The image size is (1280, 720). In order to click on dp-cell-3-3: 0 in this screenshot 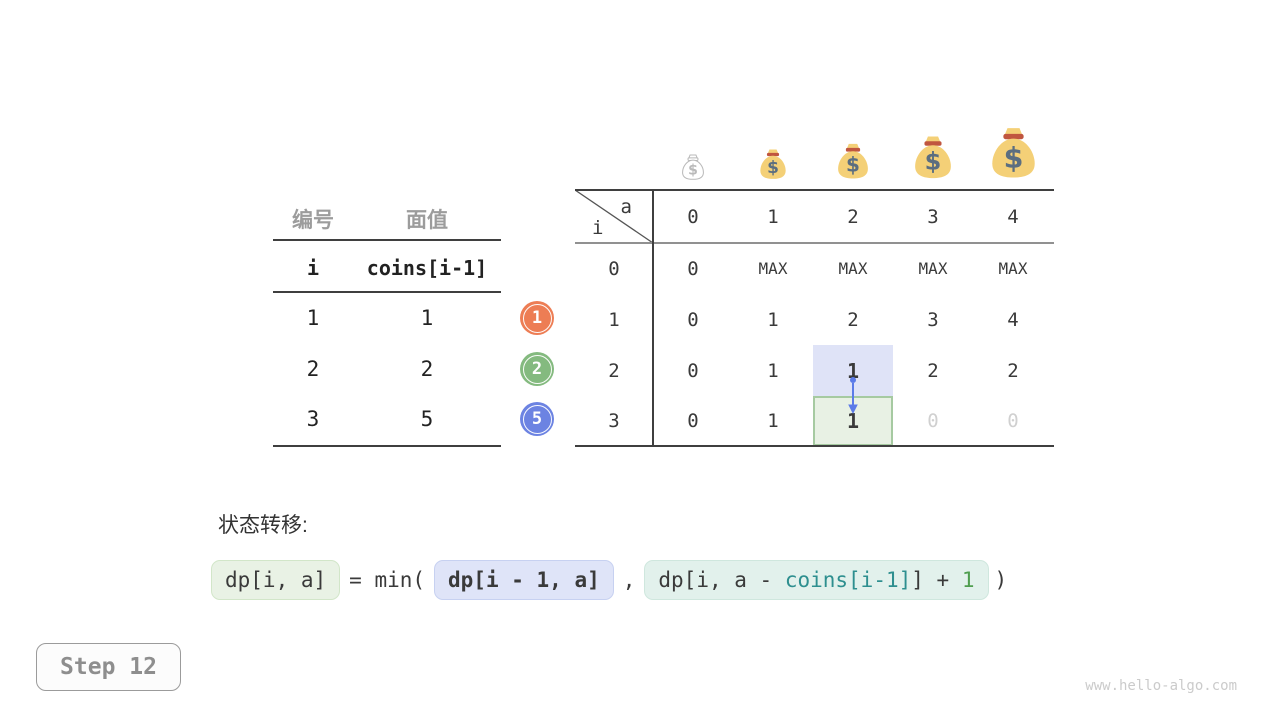, I will do `click(933, 421)`.